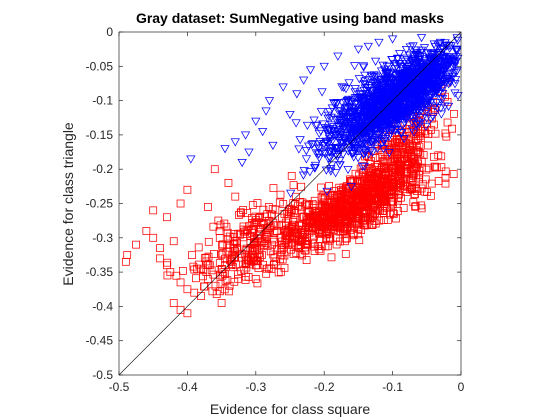  Describe the element at coordinates (290, 409) in the screenshot. I see `x-axis-label: Evidence for class square` at that location.